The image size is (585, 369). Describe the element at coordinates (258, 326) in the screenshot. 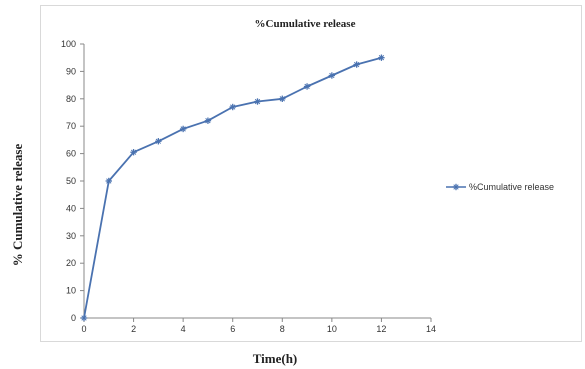

I see `x-axis-ticks: 0 2 4 6 8 10 12 14` at that location.